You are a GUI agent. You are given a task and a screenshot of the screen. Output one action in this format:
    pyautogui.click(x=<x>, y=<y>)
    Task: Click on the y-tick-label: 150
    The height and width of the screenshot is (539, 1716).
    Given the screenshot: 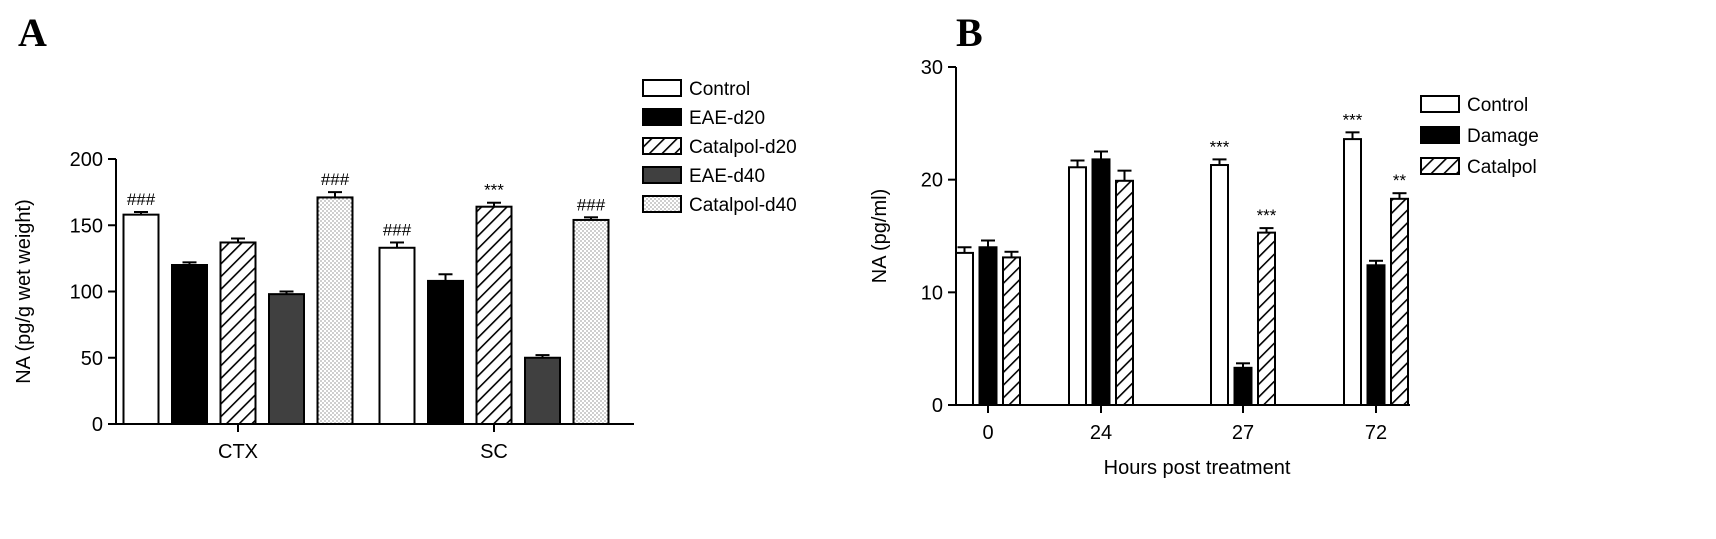 What is the action you would take?
    pyautogui.click(x=86, y=226)
    